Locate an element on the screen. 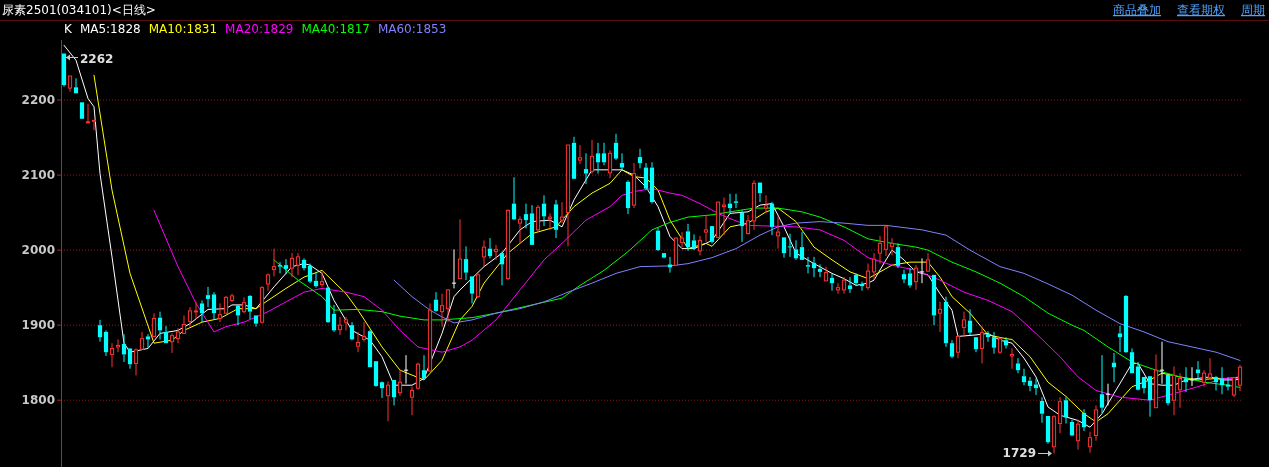  control: 商品叠加 is located at coordinates (1137, 10).